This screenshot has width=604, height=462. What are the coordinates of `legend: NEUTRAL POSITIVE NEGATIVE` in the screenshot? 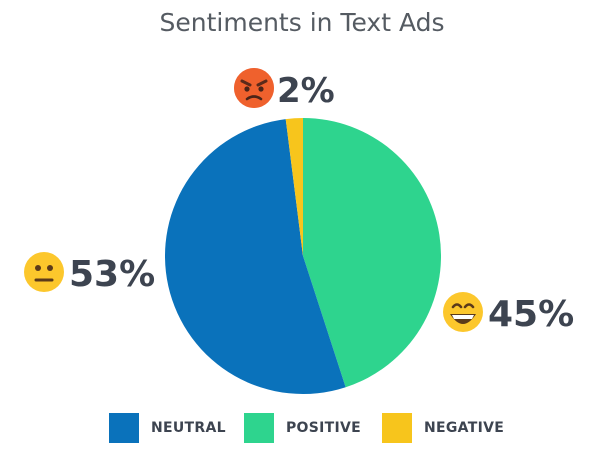 It's located at (302, 433).